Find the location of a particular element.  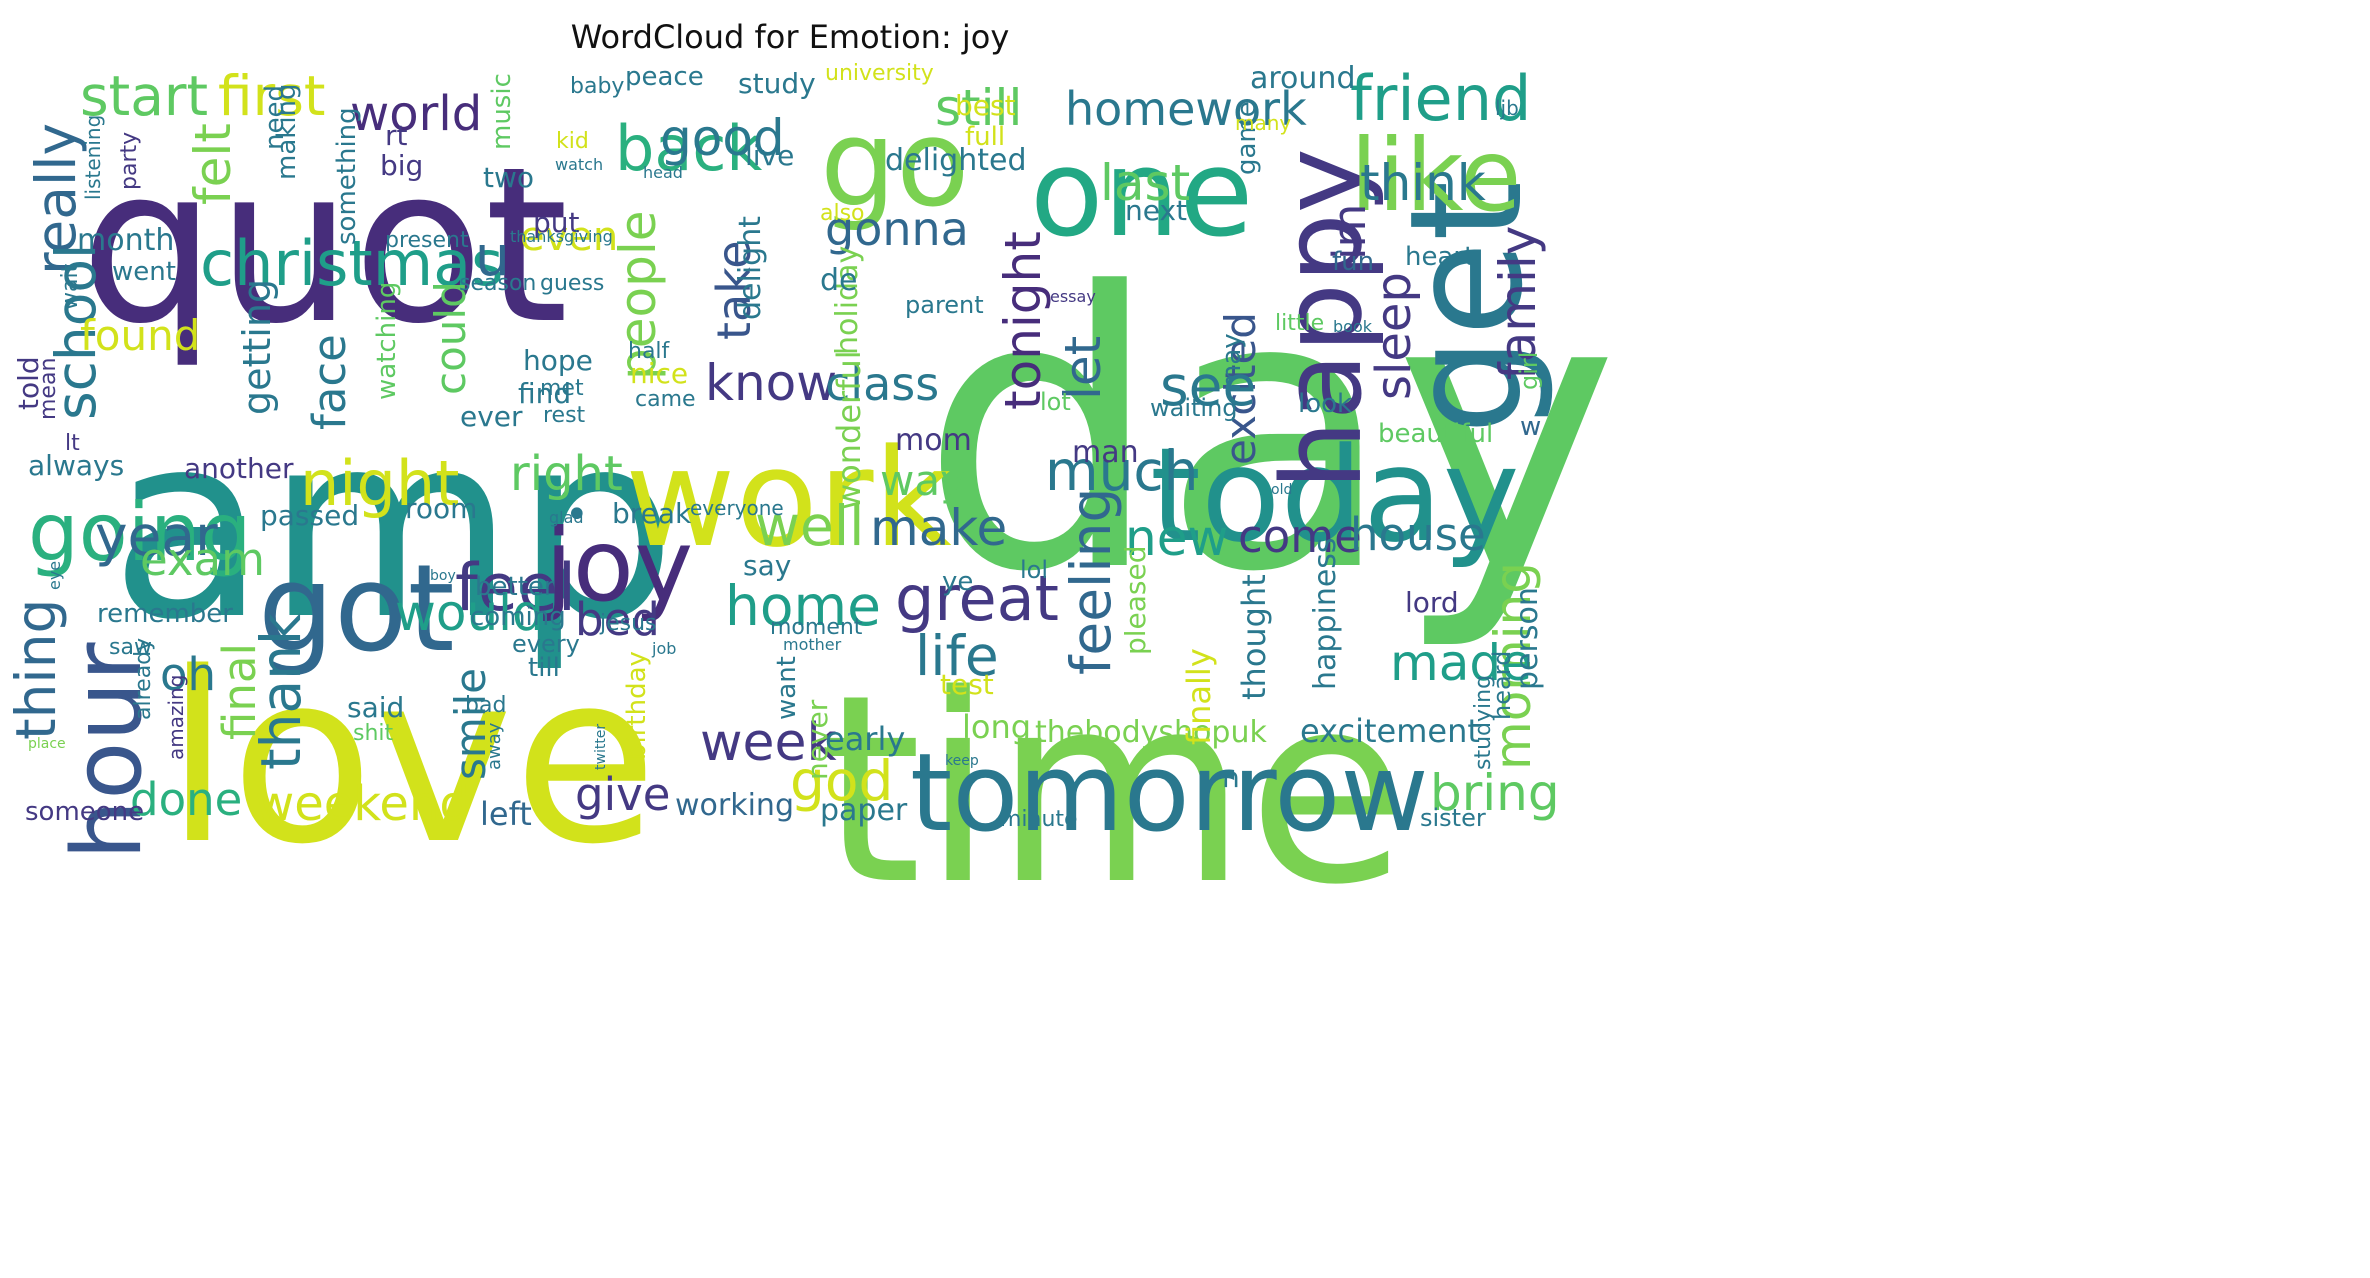

word-take: take is located at coordinates (734, 290).